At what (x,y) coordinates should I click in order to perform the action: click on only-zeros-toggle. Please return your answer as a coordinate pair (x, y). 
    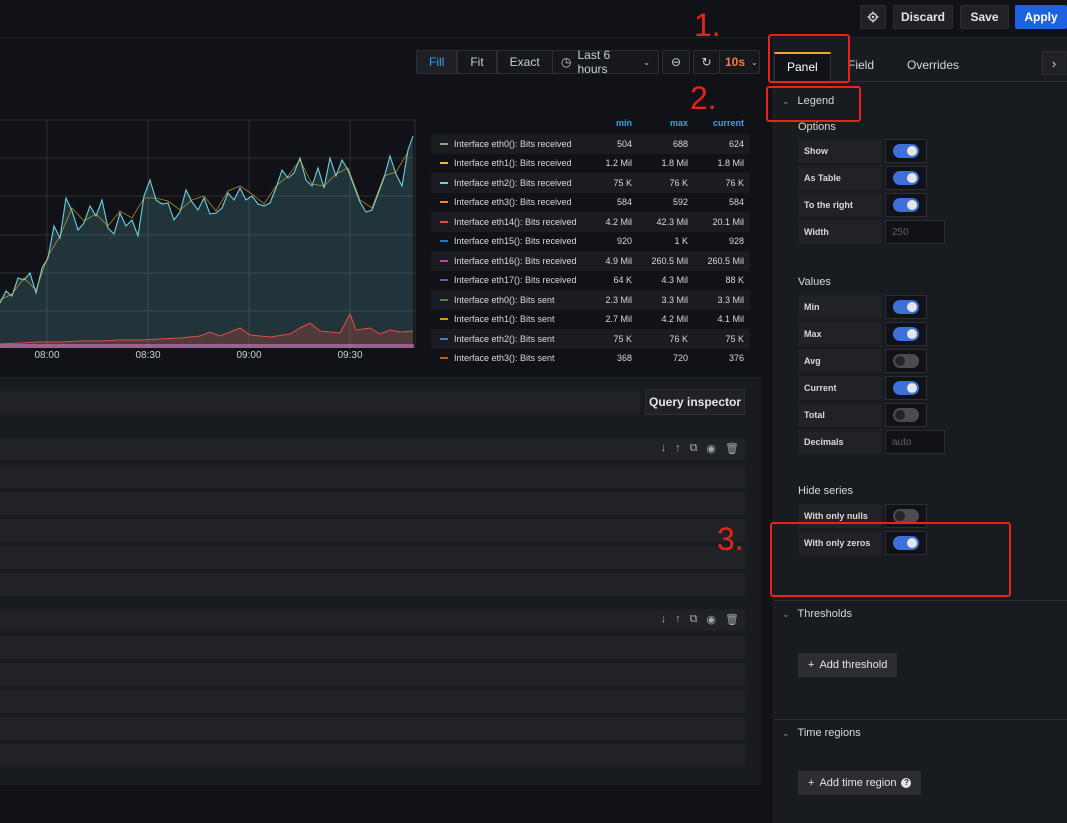
    Looking at the image, I should click on (906, 543).